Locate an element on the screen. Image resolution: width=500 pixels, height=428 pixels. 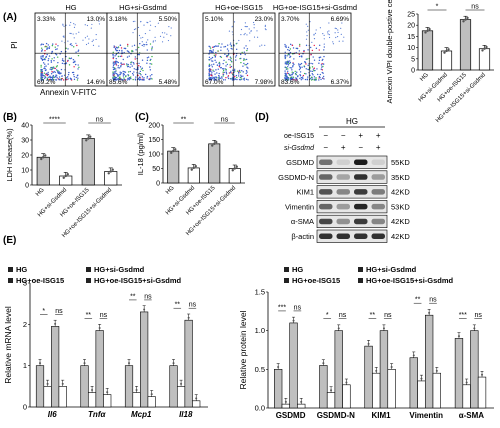
quadrant-ur: 6.69% is located at coordinates (340, 19).